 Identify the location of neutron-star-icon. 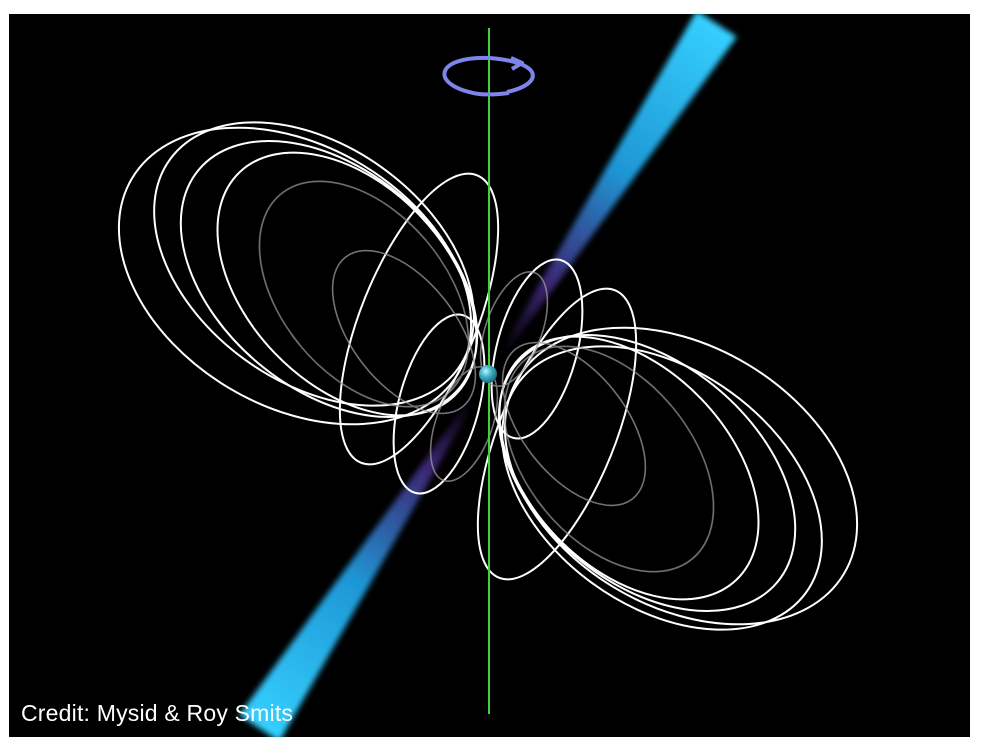
(488, 374).